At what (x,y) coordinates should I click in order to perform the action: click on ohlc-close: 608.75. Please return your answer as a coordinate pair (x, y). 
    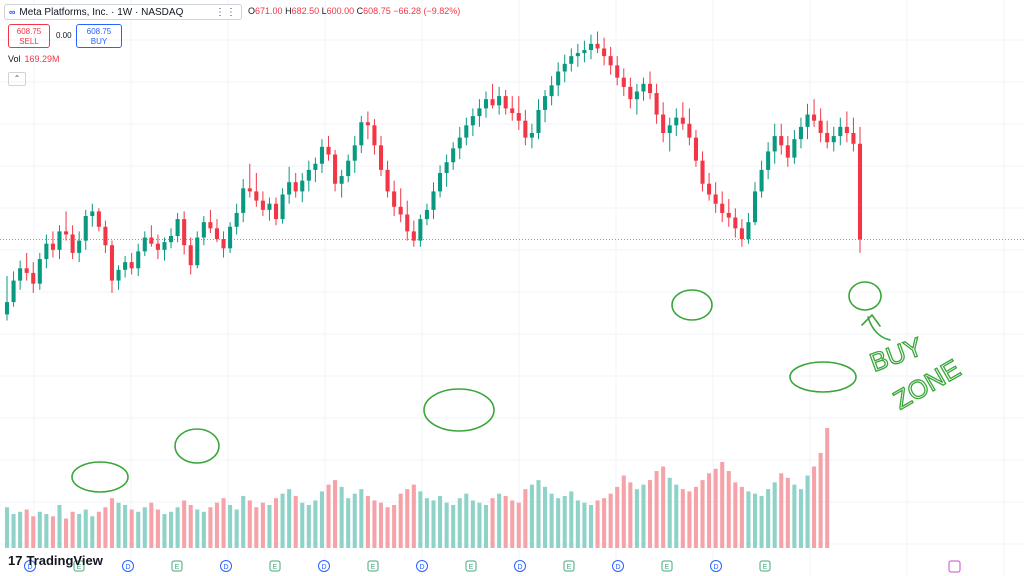
    Looking at the image, I should click on (377, 11).